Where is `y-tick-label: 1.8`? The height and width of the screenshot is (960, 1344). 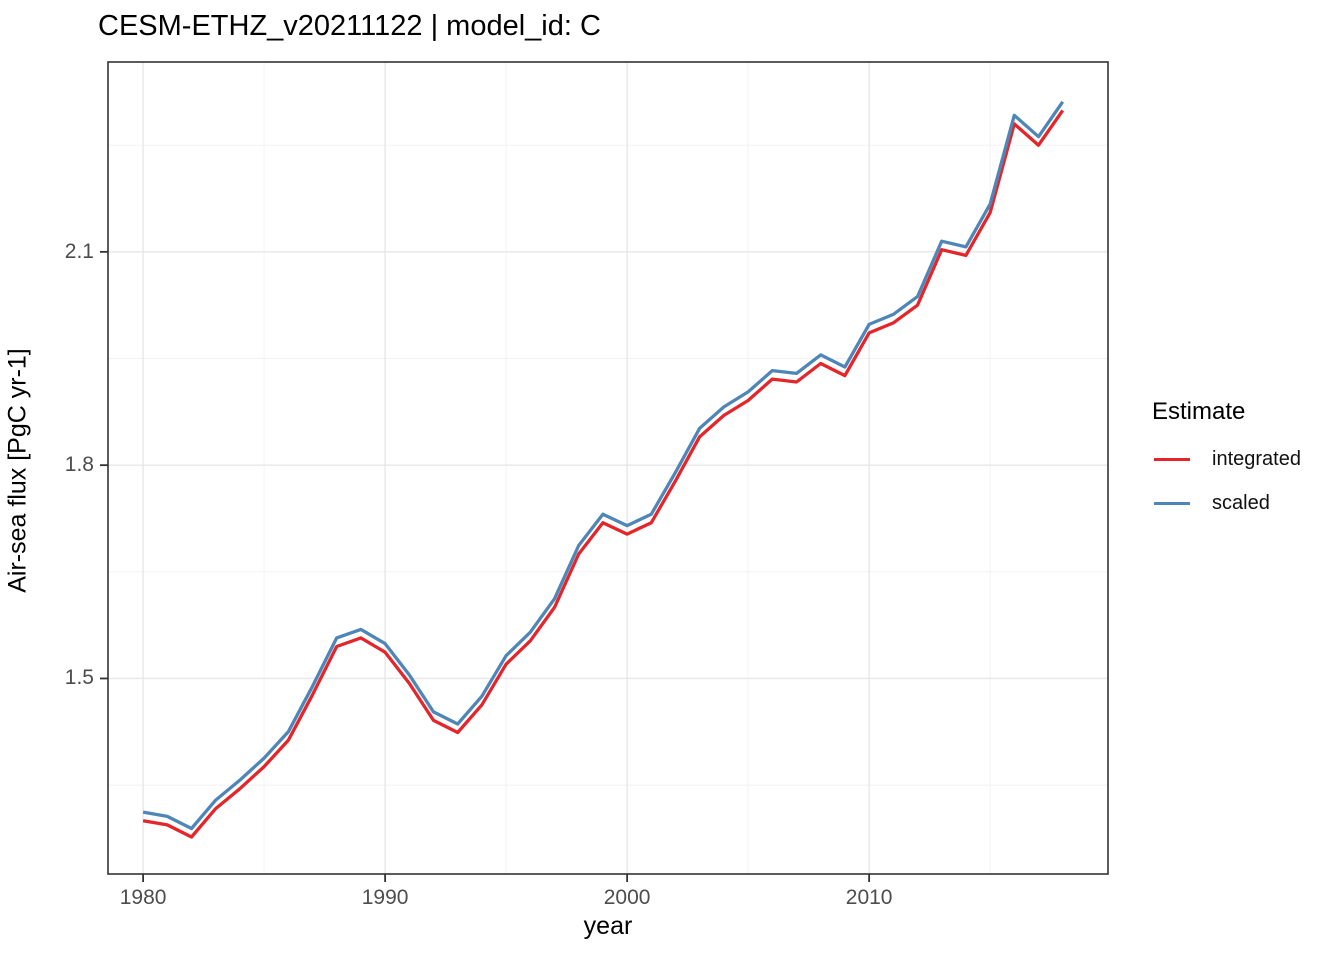
y-tick-label: 1.8 is located at coordinates (79, 465).